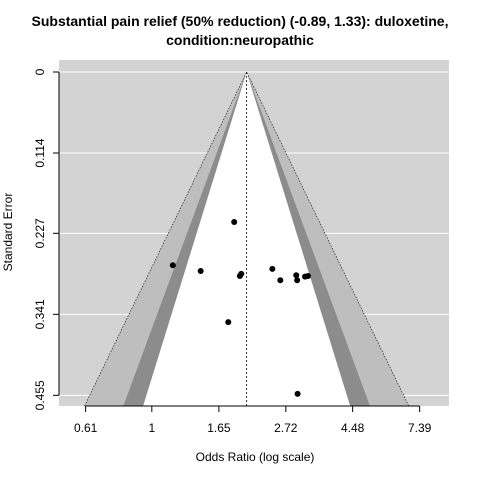 This screenshot has width=480, height=480. What do you see at coordinates (8, 232) in the screenshot?
I see `y-axis-label: Standard Error` at bounding box center [8, 232].